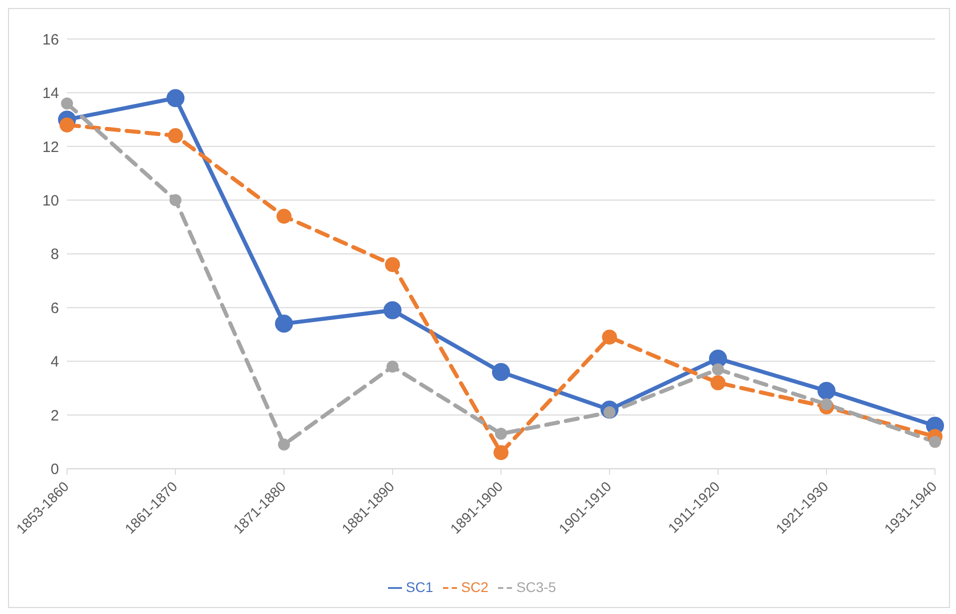 The image size is (956, 614). Describe the element at coordinates (54, 308) in the screenshot. I see `y-tick-label: 6` at that location.